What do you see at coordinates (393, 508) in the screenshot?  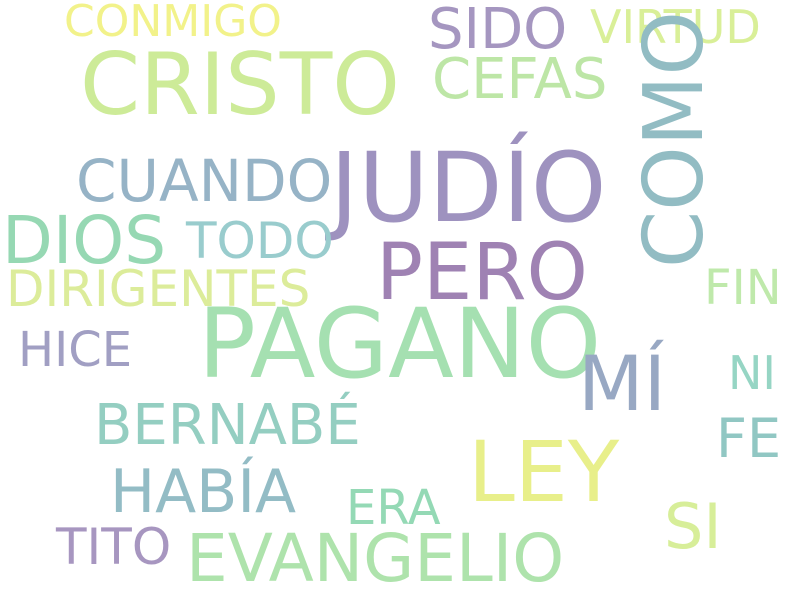 I see `word-era: ERA` at bounding box center [393, 508].